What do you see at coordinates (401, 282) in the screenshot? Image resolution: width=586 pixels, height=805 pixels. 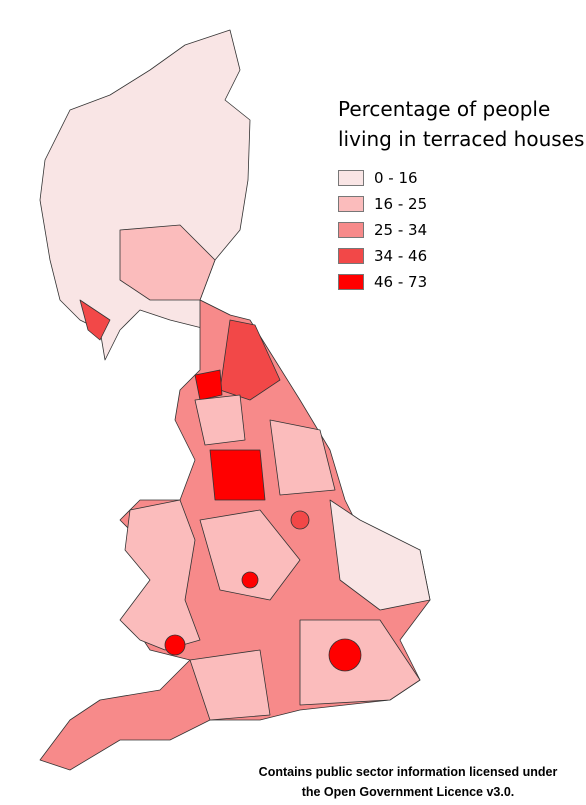 I see `legend-label: 46 - 73` at bounding box center [401, 282].